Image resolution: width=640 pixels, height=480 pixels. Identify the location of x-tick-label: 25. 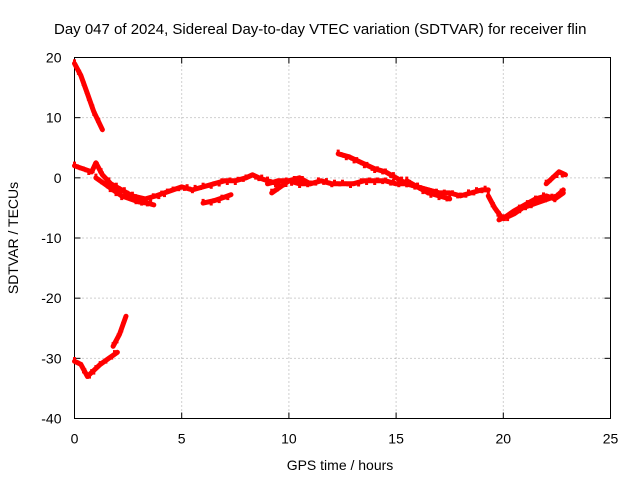
(611, 439).